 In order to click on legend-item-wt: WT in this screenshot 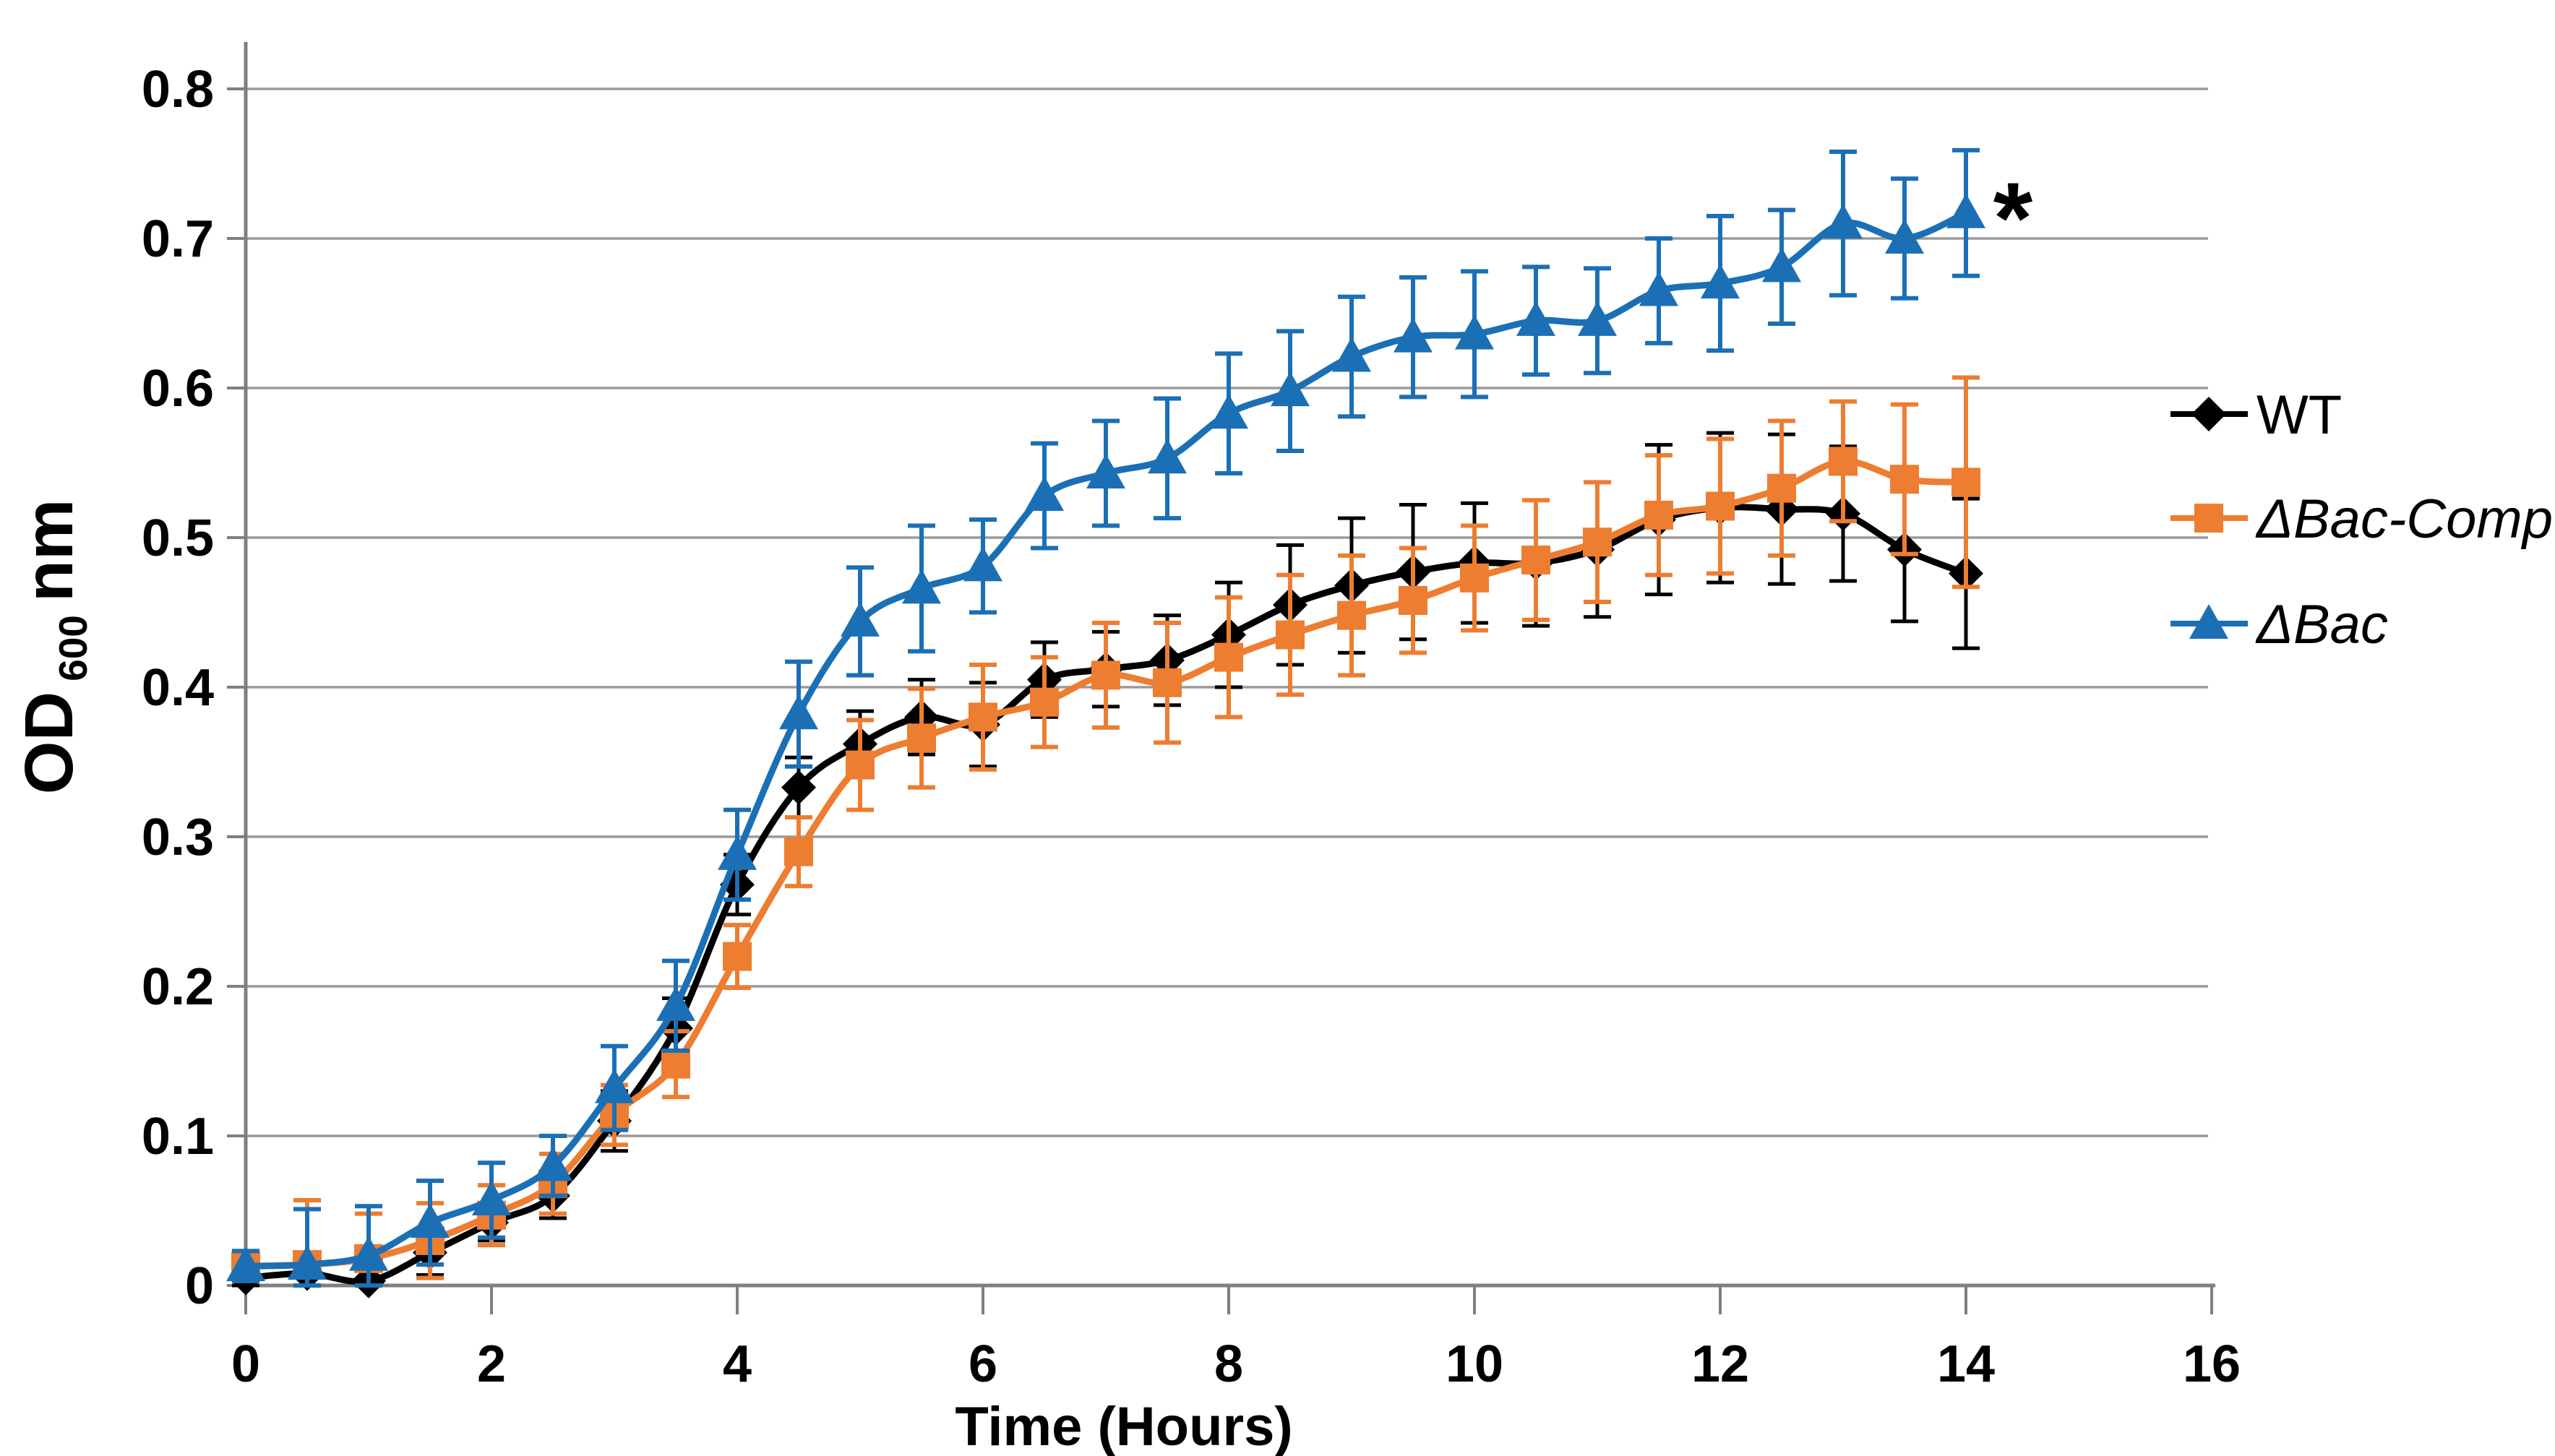, I will do `click(2256, 415)`.